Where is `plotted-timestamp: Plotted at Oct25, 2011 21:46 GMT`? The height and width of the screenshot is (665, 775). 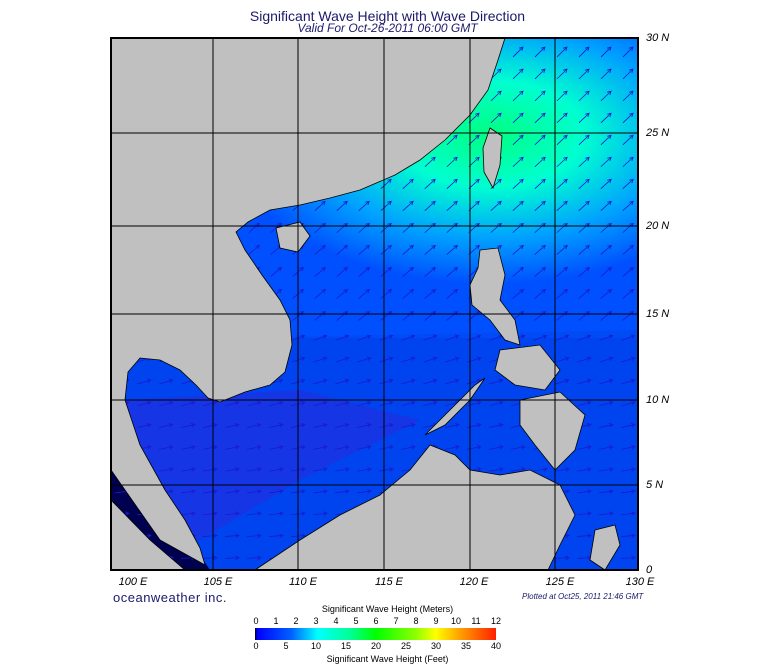
plotted-timestamp: Plotted at Oct25, 2011 21:46 GMT is located at coordinates (583, 596).